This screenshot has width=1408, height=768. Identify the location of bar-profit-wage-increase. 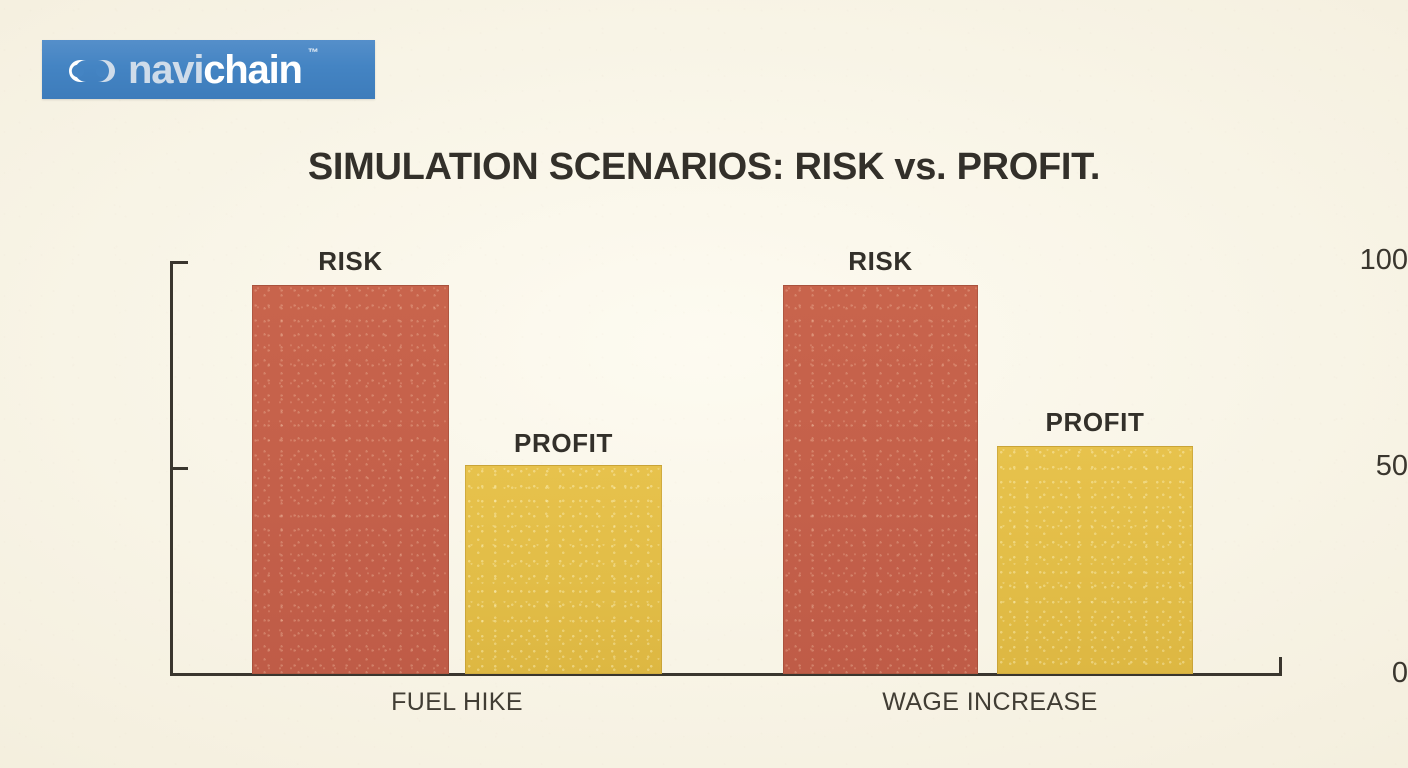
(1095, 560).